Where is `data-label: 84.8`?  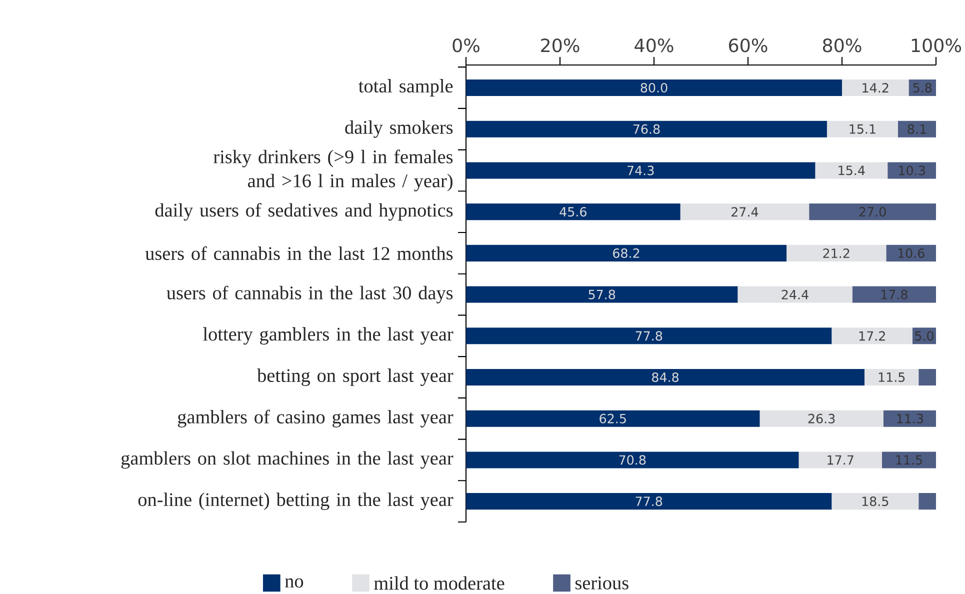 data-label: 84.8 is located at coordinates (665, 377).